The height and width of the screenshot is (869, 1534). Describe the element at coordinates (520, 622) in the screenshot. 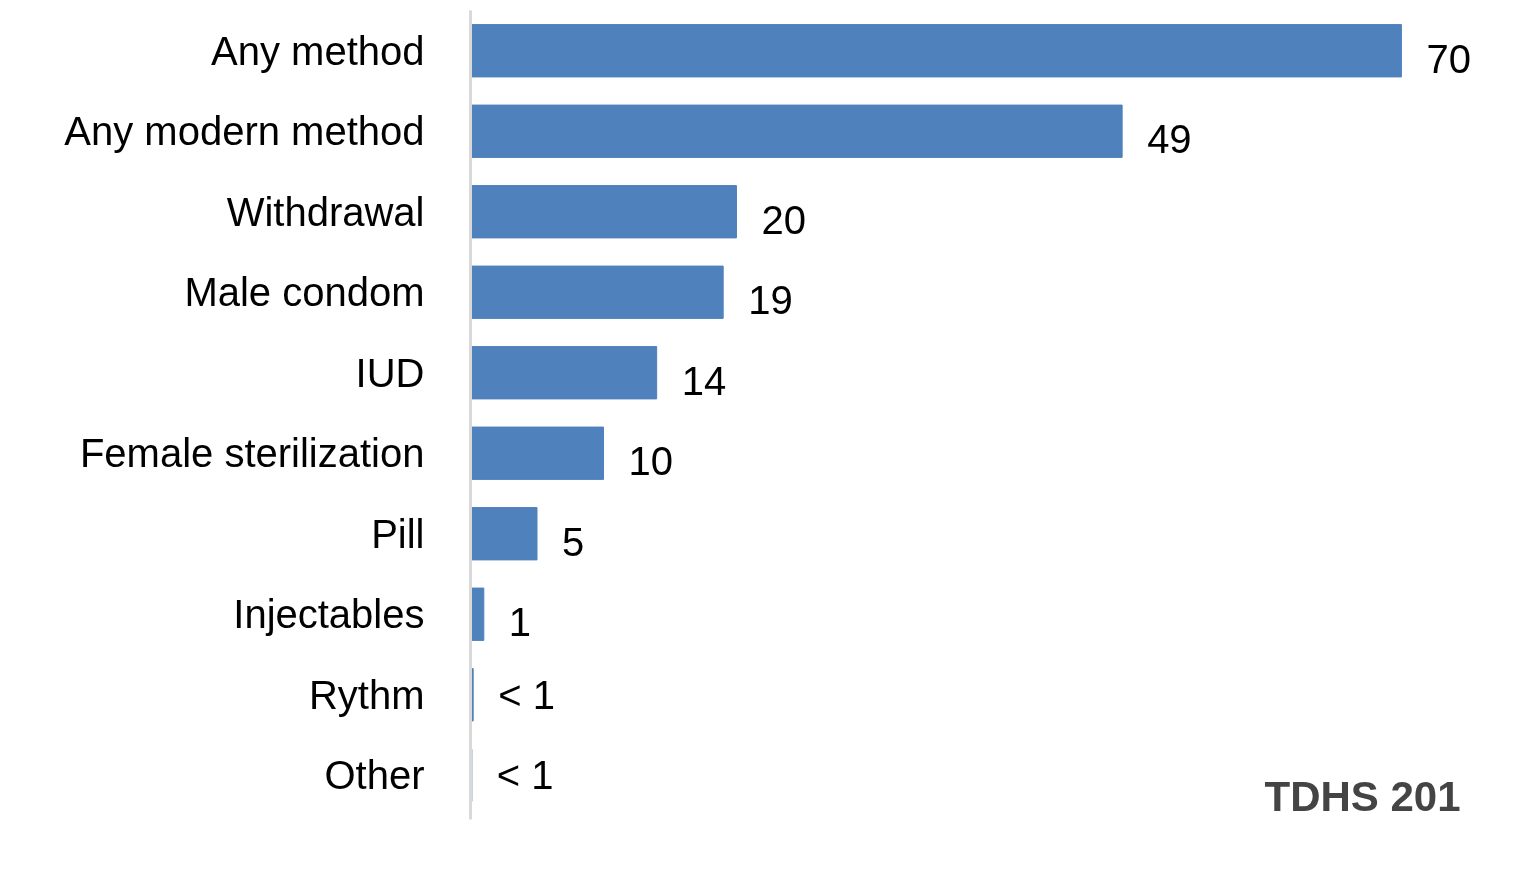

I see `data-label: 1` at that location.